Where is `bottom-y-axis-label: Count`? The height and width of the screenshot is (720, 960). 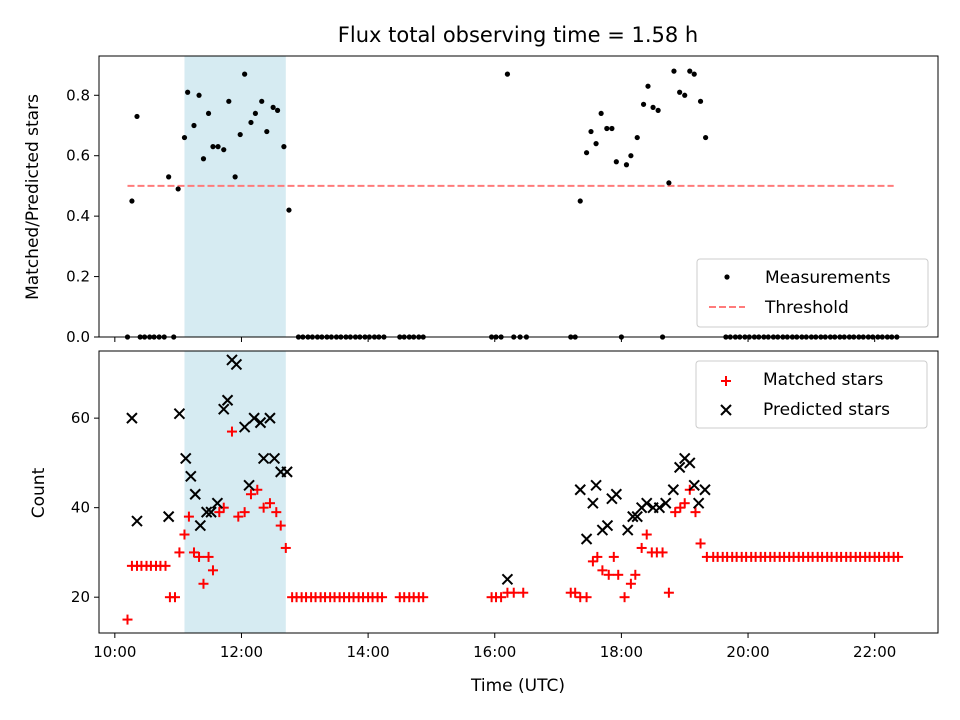 bottom-y-axis-label: Count is located at coordinates (39, 492).